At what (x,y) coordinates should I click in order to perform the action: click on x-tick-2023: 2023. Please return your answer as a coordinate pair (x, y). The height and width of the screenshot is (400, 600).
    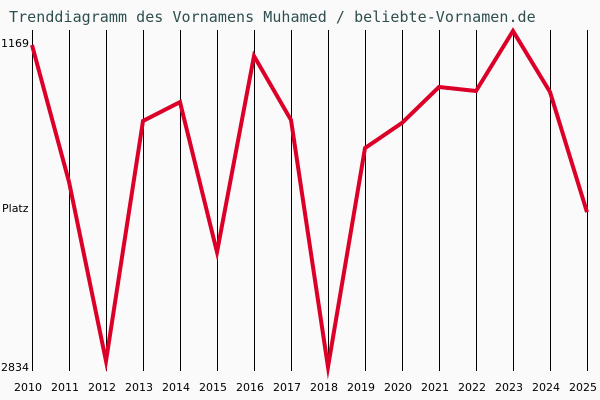
    Looking at the image, I should click on (509, 387).